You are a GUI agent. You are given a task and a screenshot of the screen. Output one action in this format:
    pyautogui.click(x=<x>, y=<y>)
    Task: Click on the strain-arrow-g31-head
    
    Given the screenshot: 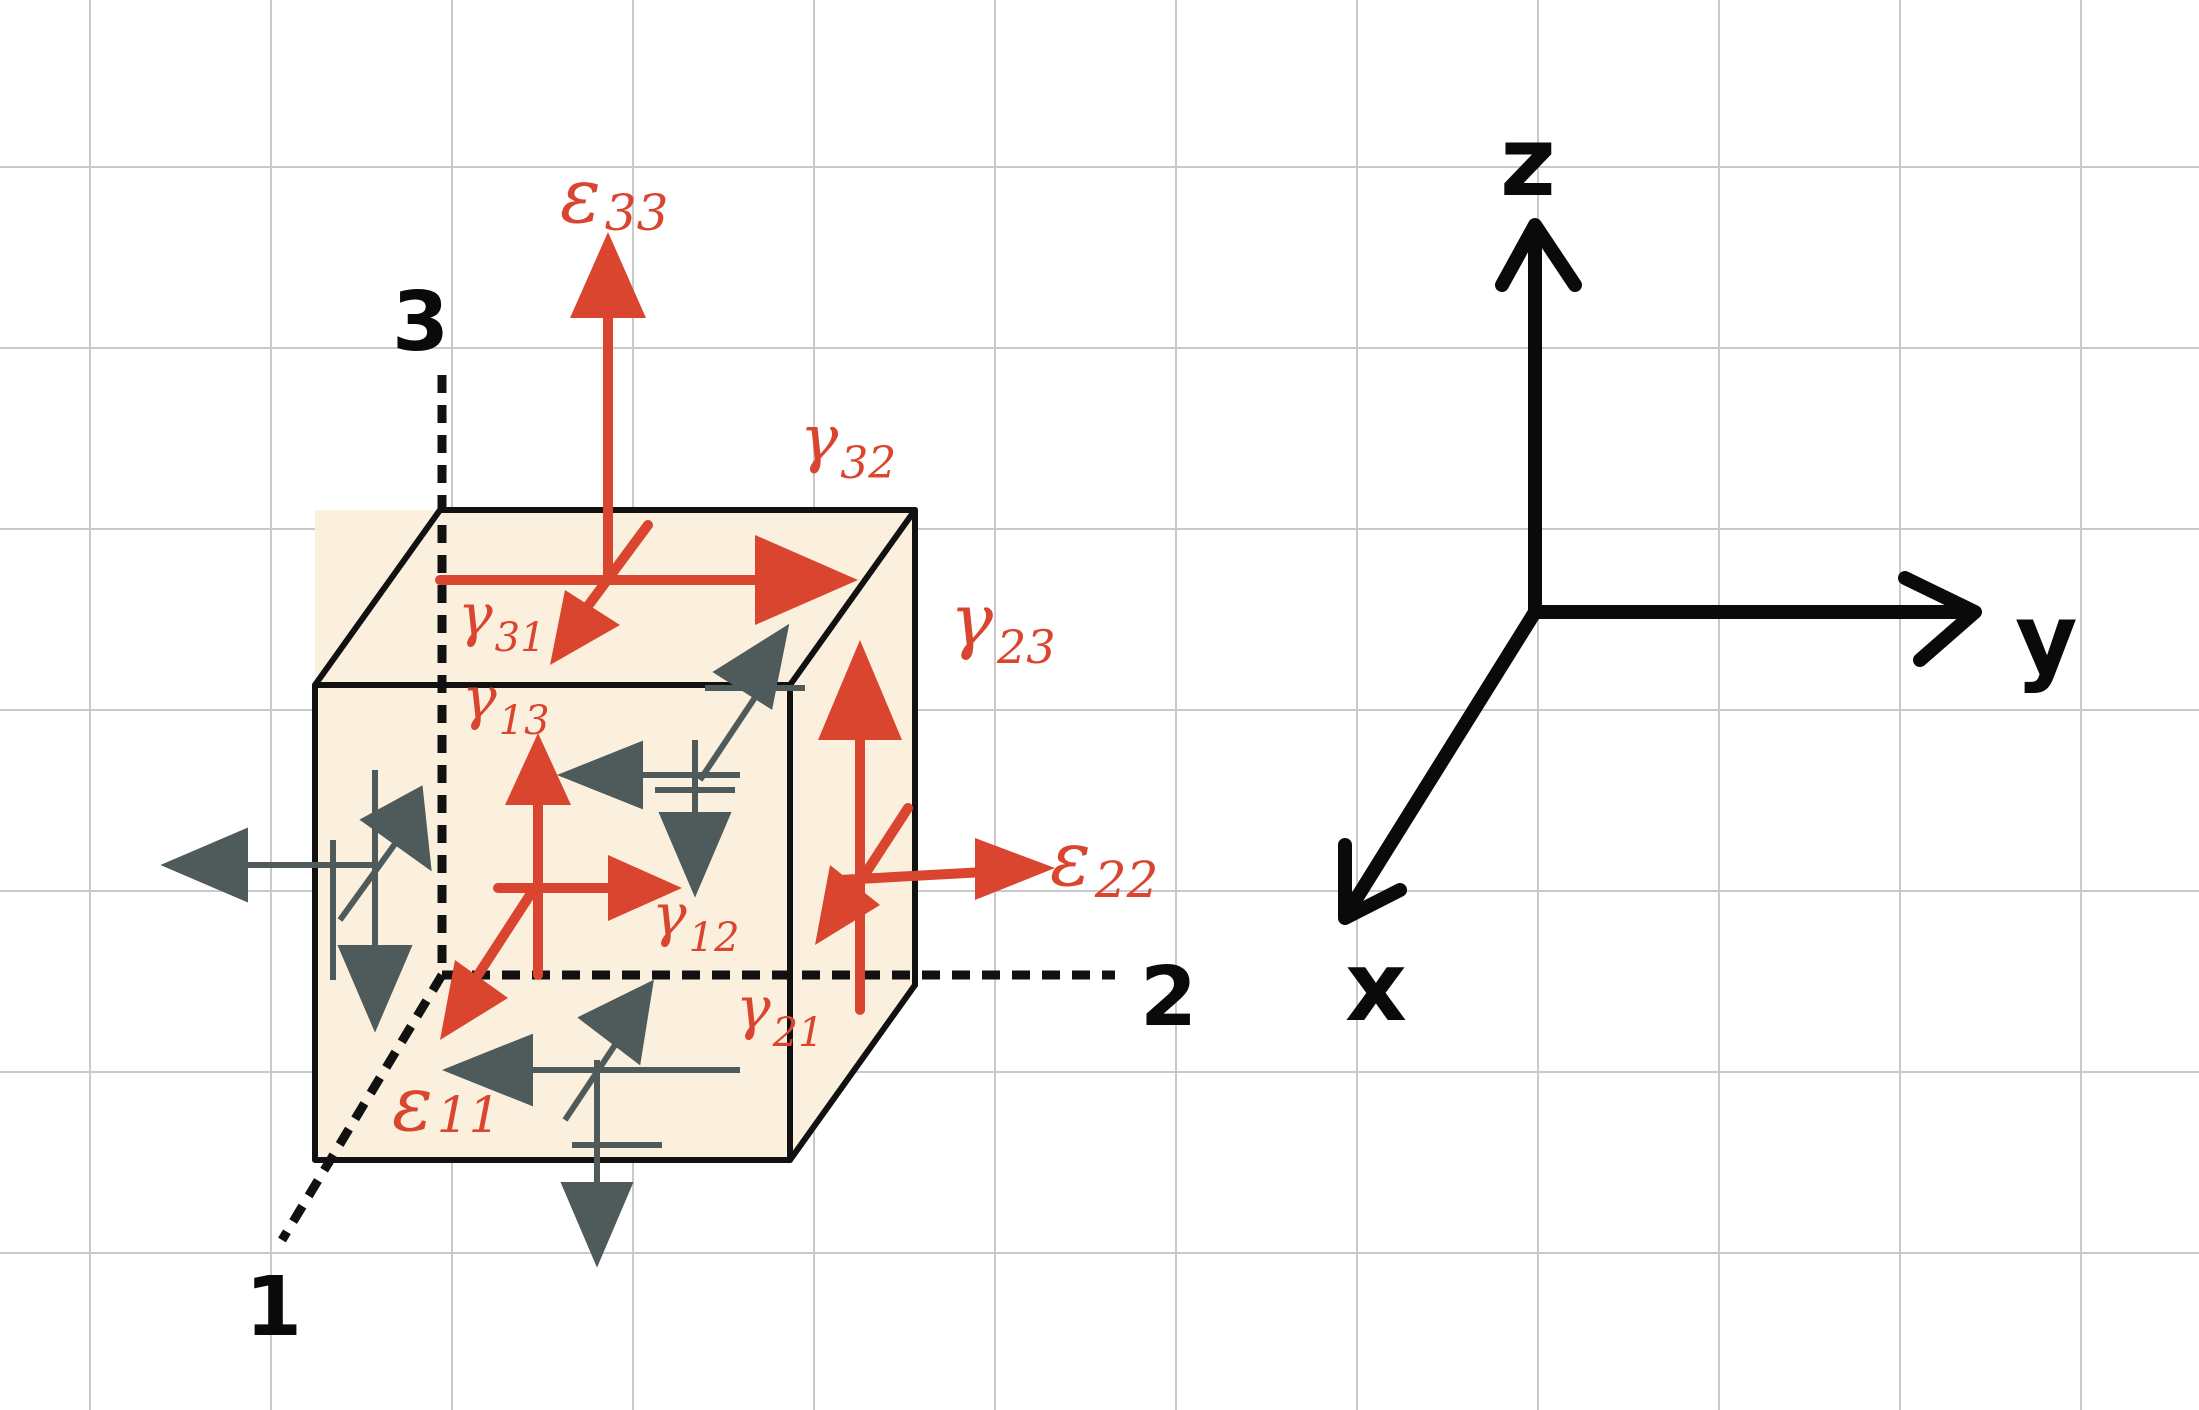 What is the action you would take?
    pyautogui.click(x=585, y=627)
    